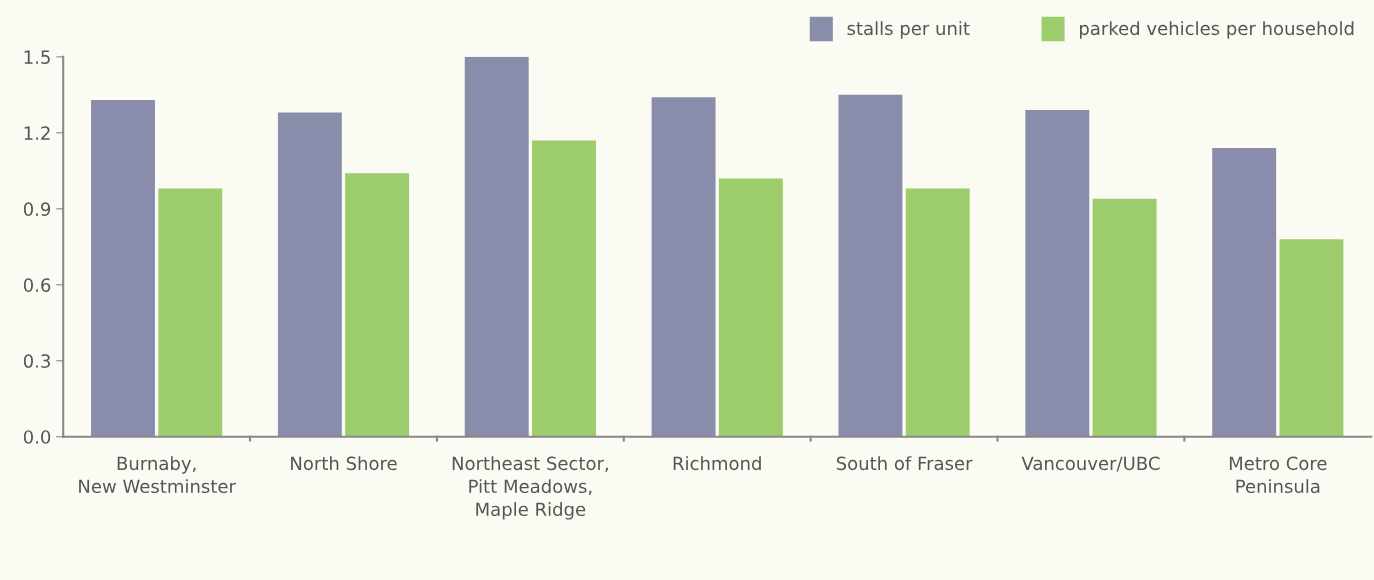 This screenshot has height=580, width=1374. Describe the element at coordinates (36, 361) in the screenshot. I see `y-tick-label: 0.3` at that location.